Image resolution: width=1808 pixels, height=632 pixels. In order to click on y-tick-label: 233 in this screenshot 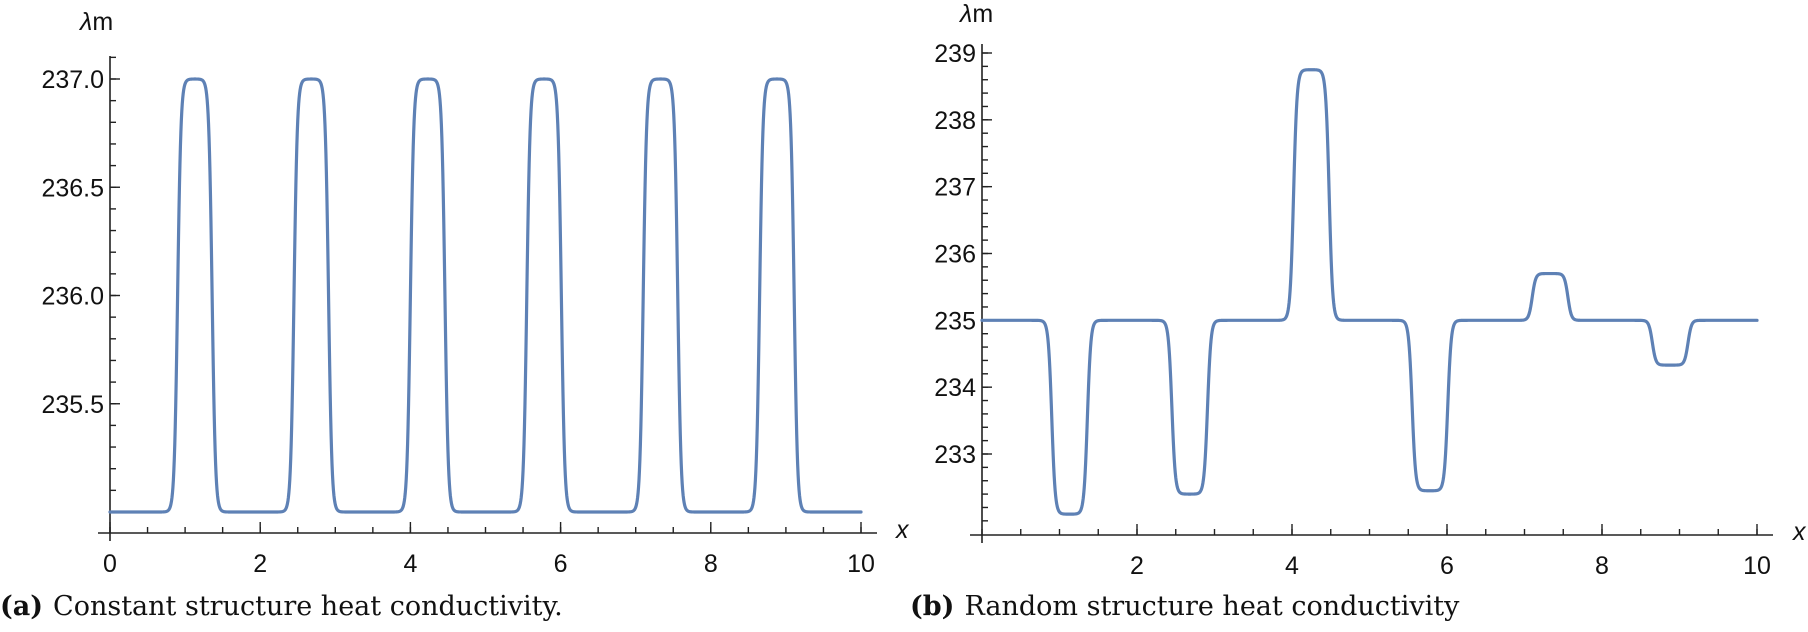, I will do `click(955, 455)`.